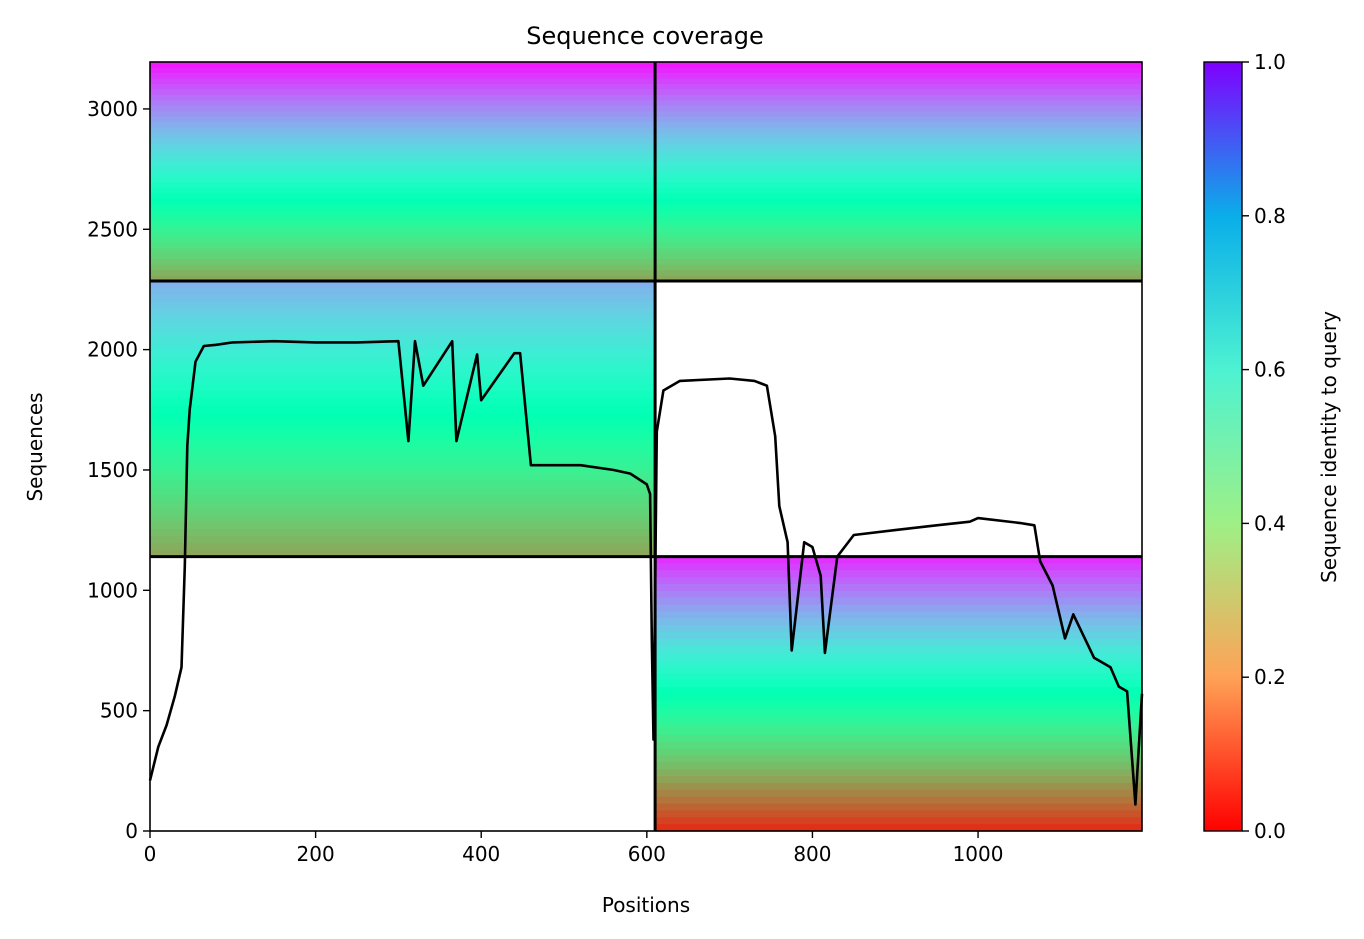 The height and width of the screenshot is (939, 1364). I want to click on chart-title: Sequence coverage, so click(644, 36).